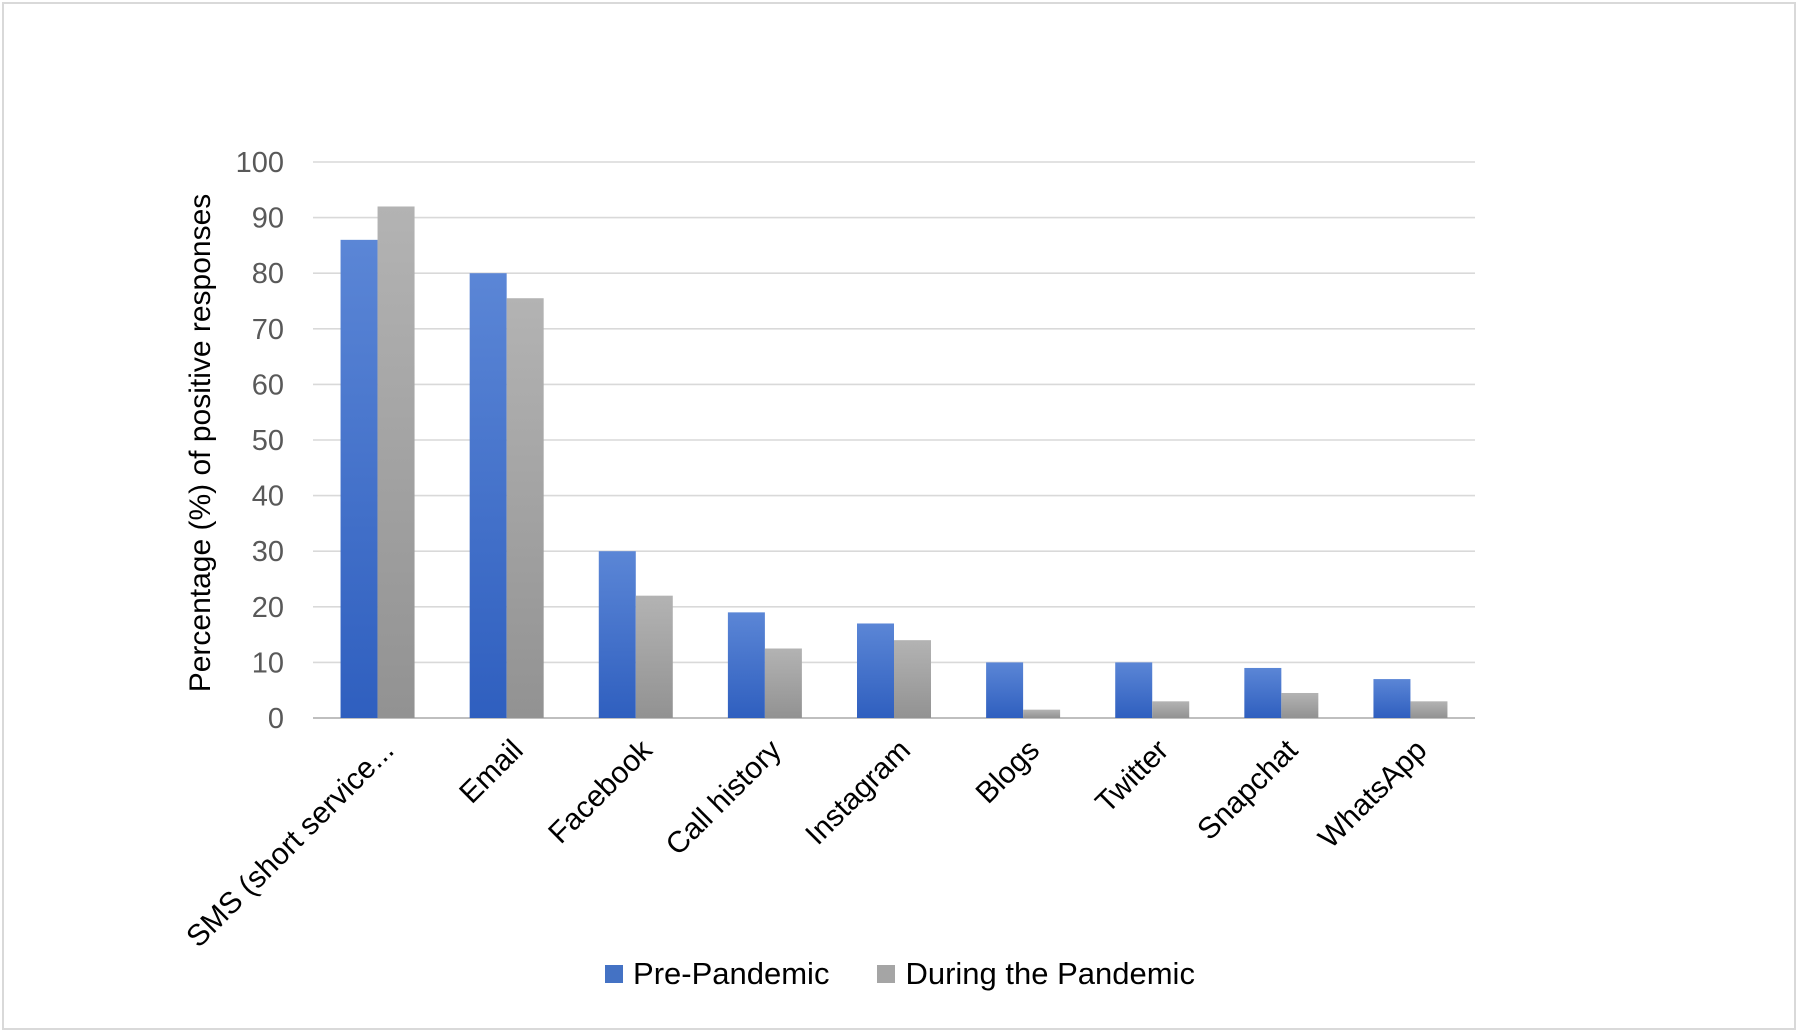 This screenshot has width=1800, height=1034. What do you see at coordinates (268, 330) in the screenshot?
I see `y-tick-label: 70` at bounding box center [268, 330].